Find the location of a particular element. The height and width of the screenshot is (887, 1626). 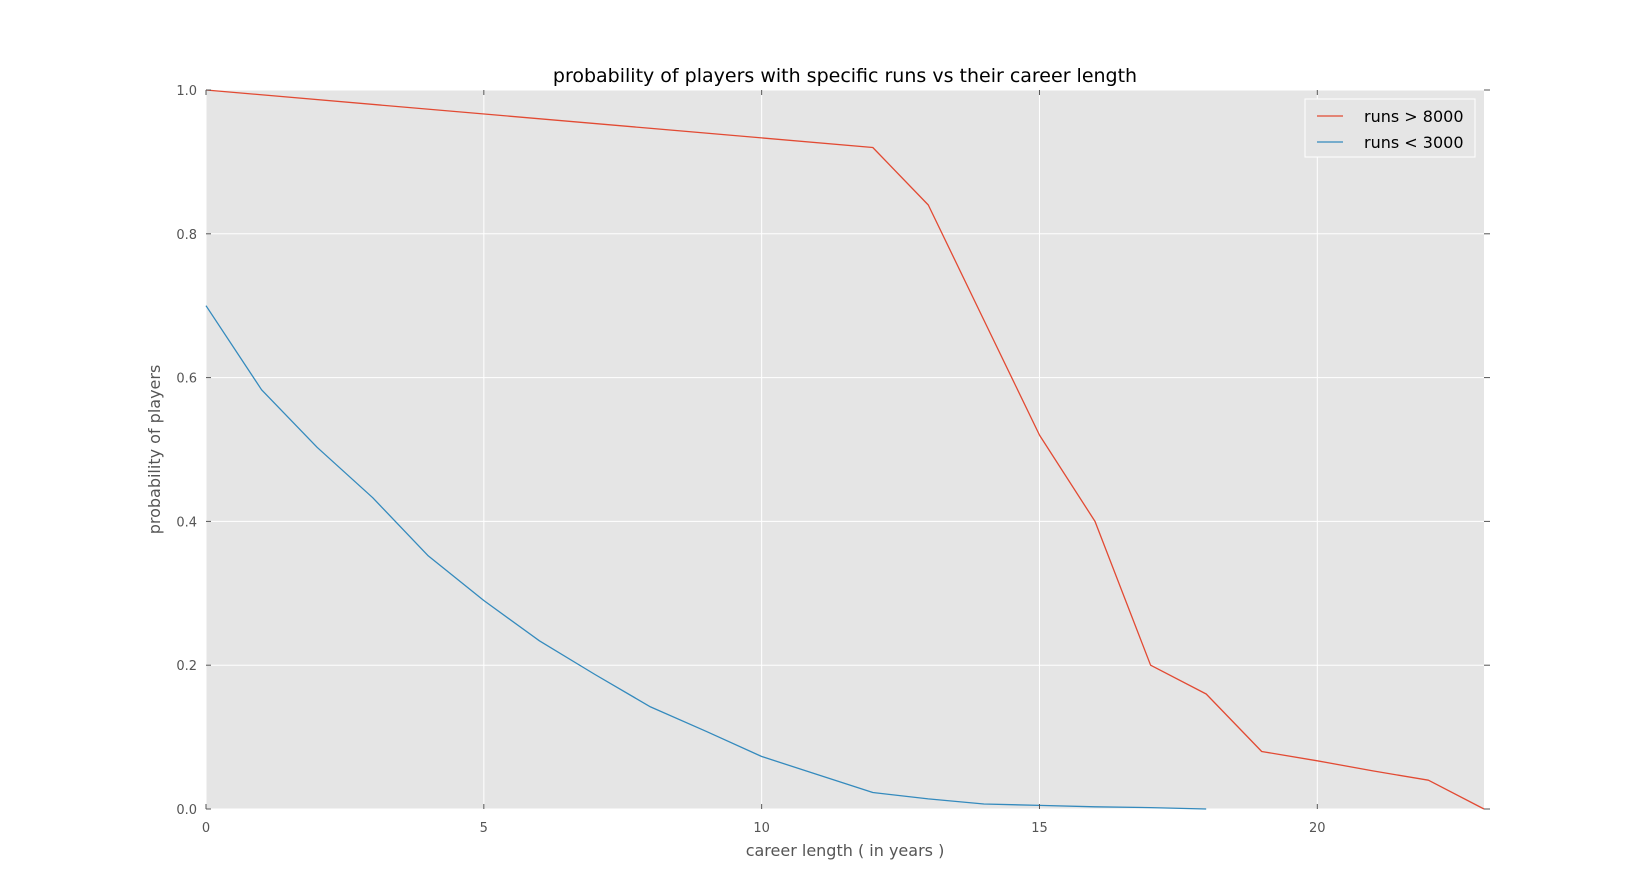

legend: runs > 8000 runs < 3000 is located at coordinates (1390, 128).